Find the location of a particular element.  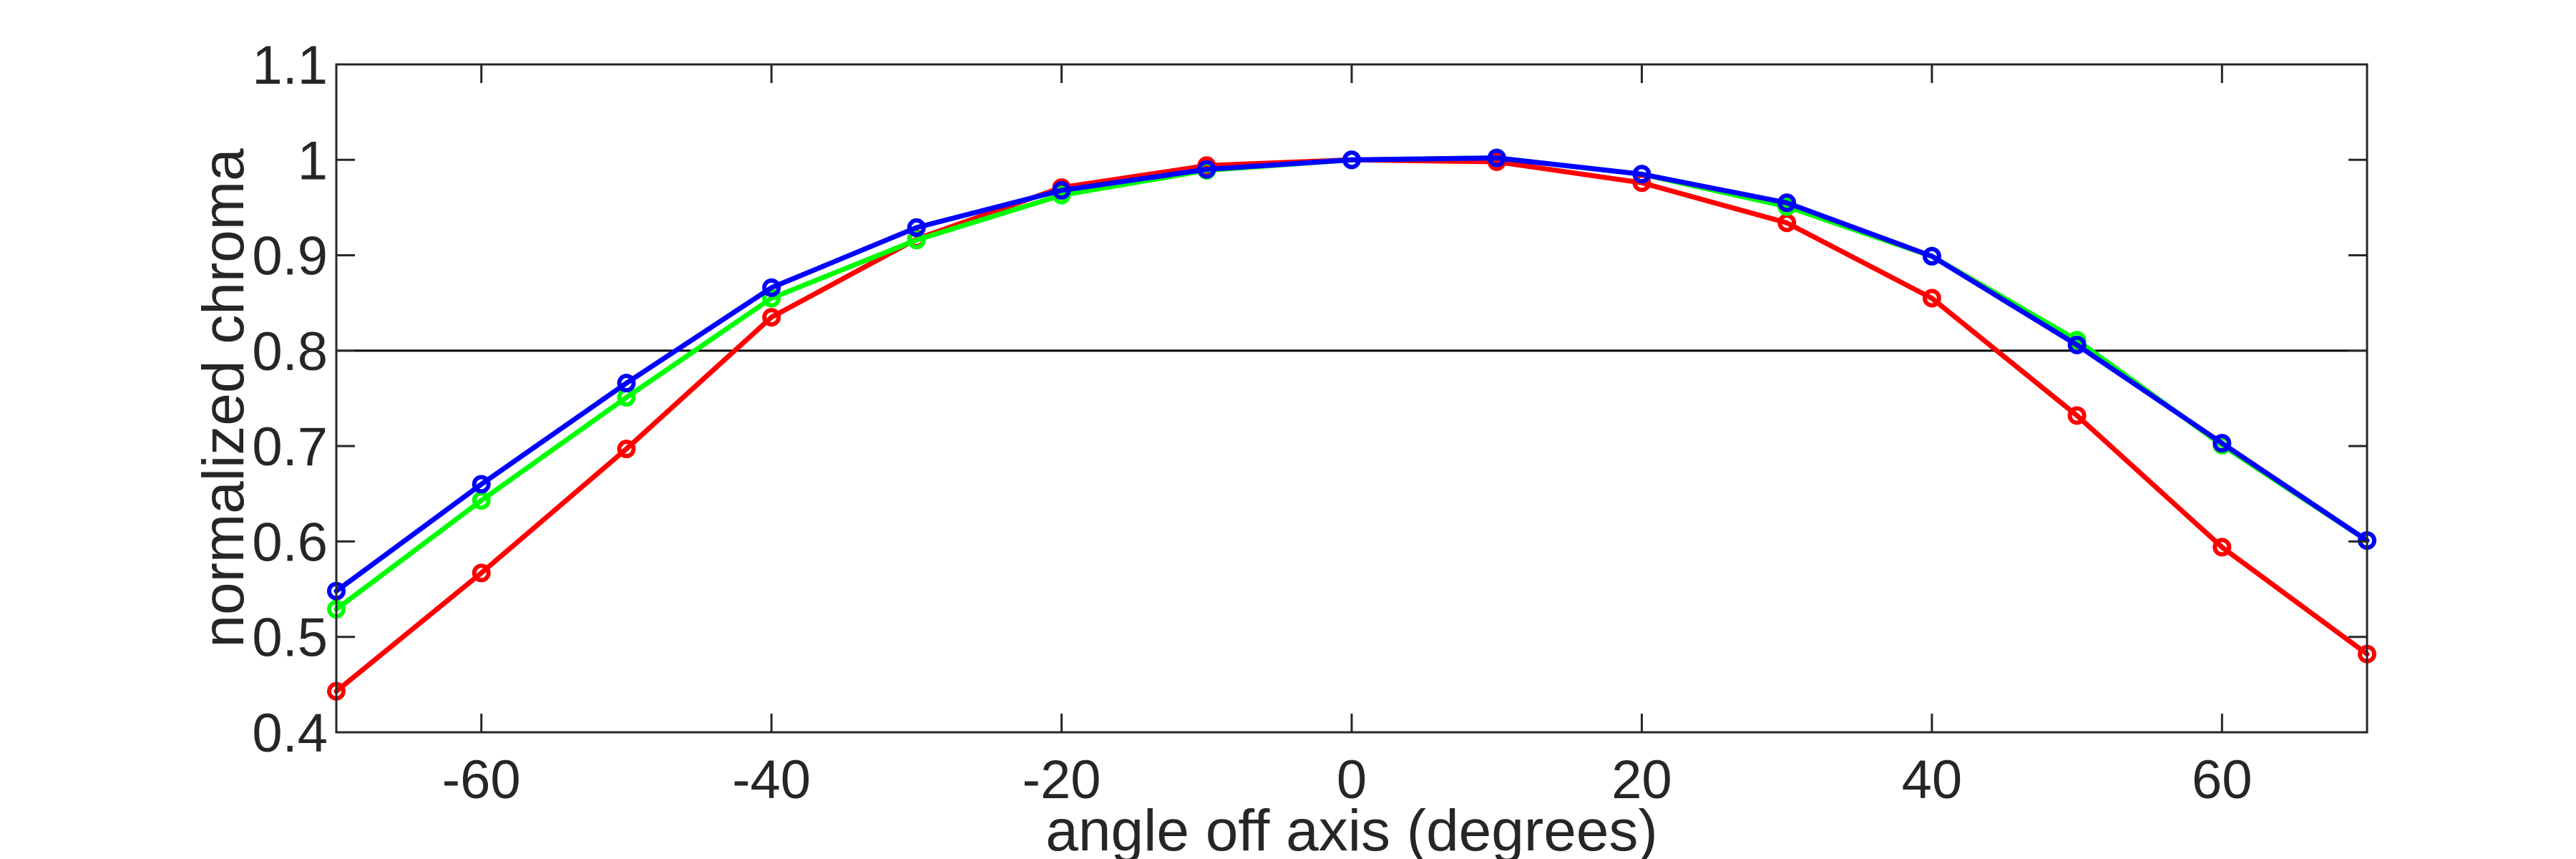

y-axis-title: normalized chroma is located at coordinates (223, 398).